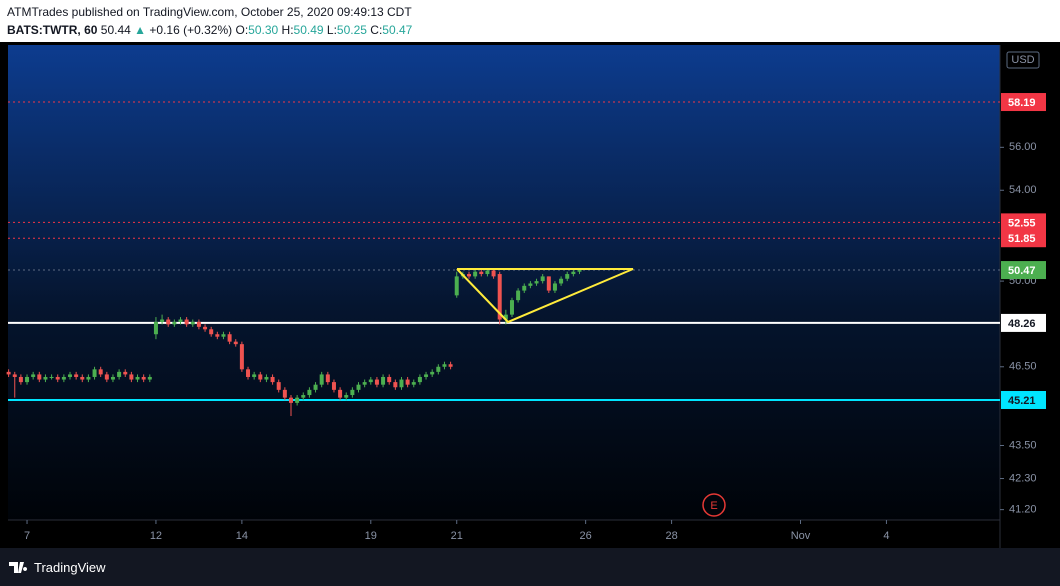 This screenshot has width=1060, height=586. Describe the element at coordinates (1023, 510) in the screenshot. I see `y-tick-label: 41.20` at that location.